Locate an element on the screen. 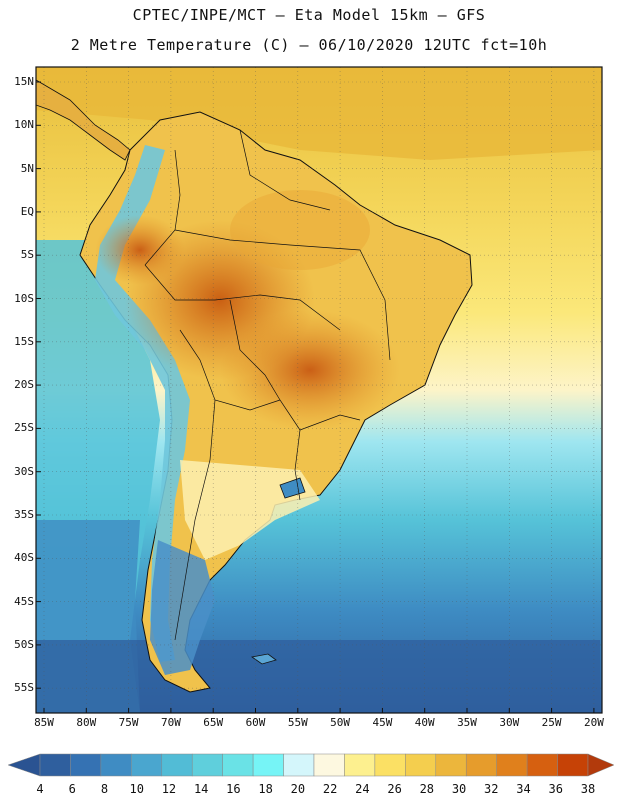 The height and width of the screenshot is (800, 618). lat-label: 15S is located at coordinates (24, 341).